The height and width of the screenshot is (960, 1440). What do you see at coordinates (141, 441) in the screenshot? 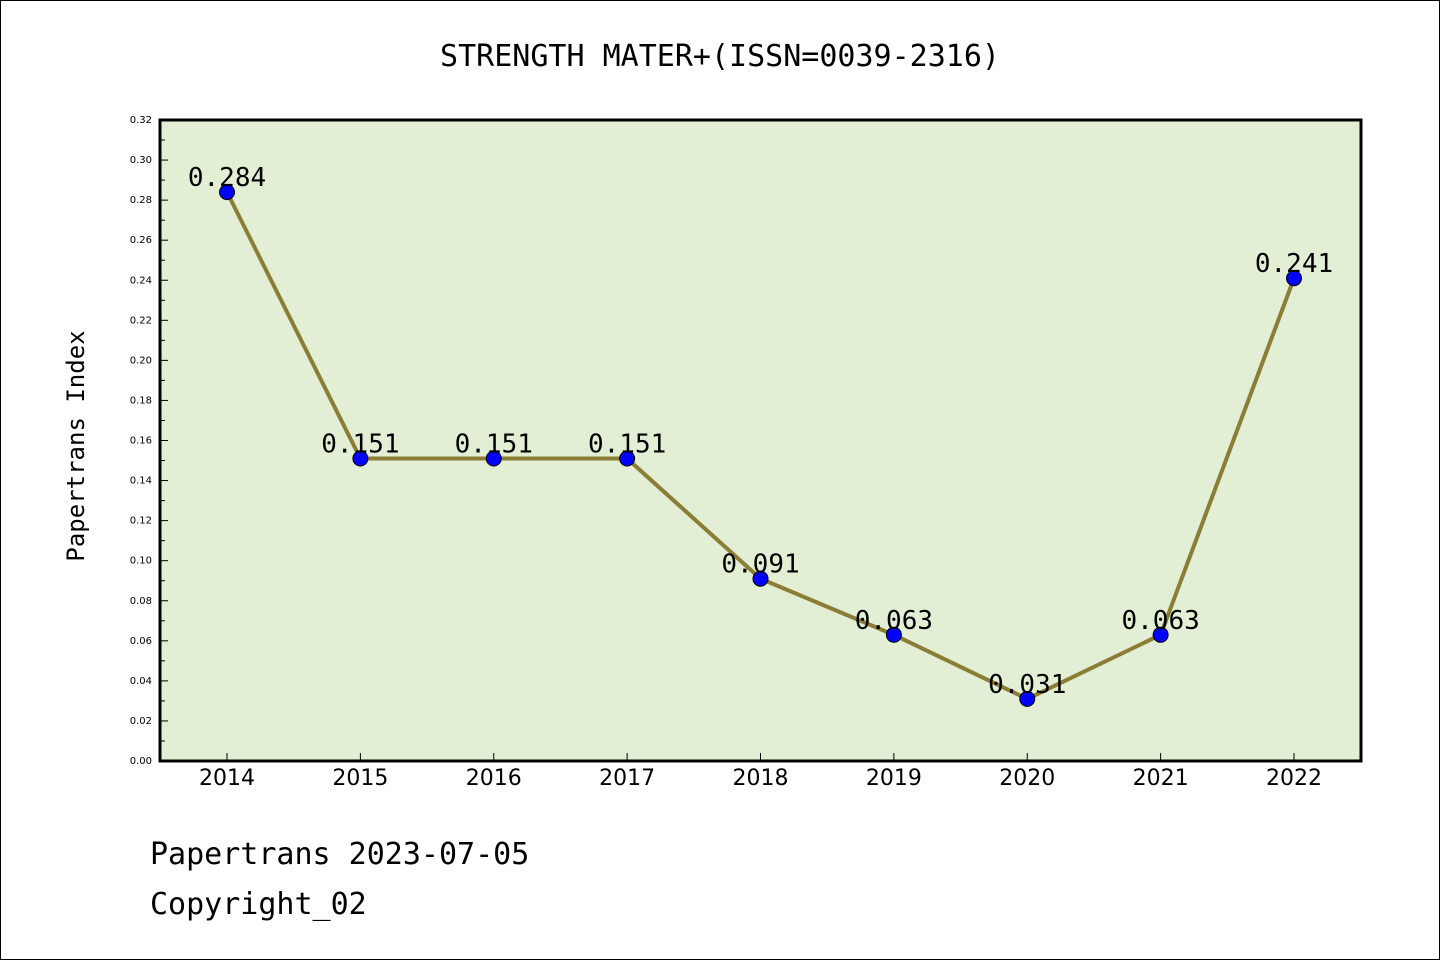
I see `y-tick-label: 0.16` at bounding box center [141, 441].